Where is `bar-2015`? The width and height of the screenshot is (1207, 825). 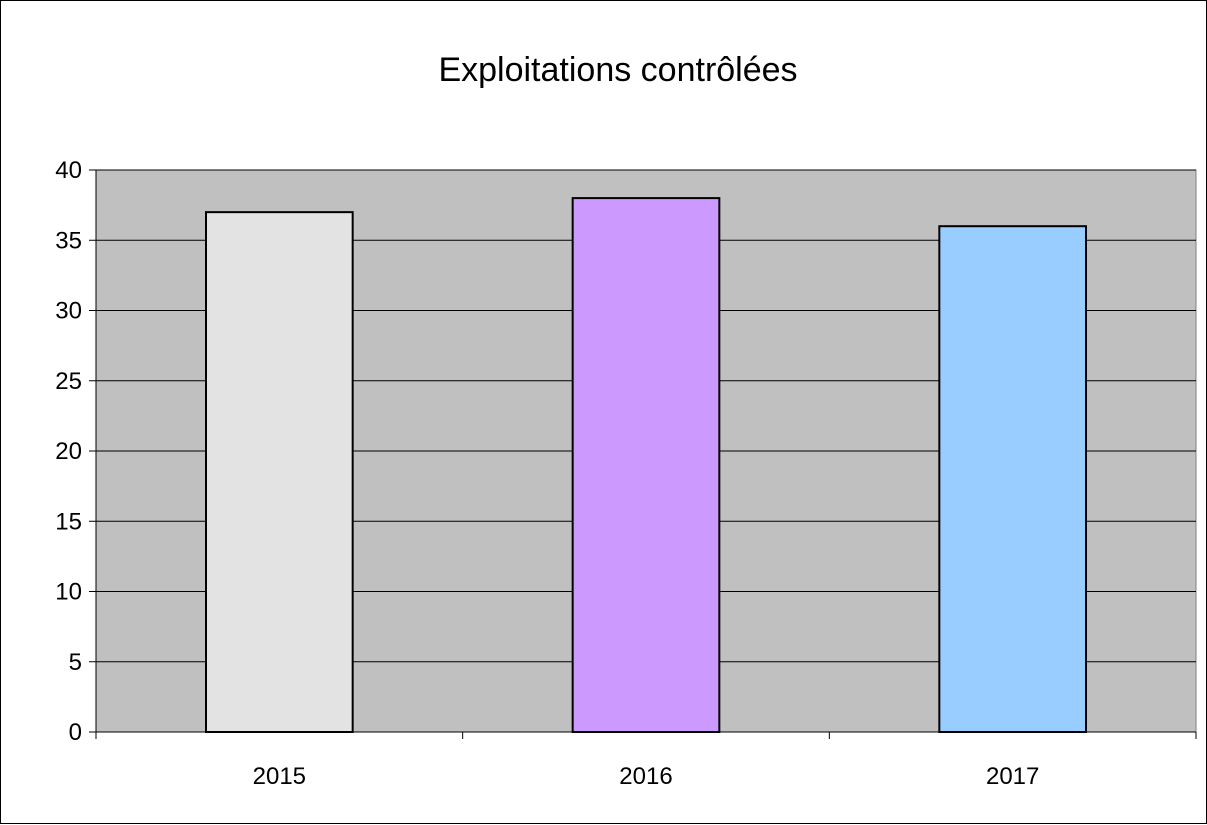
bar-2015 is located at coordinates (279, 472).